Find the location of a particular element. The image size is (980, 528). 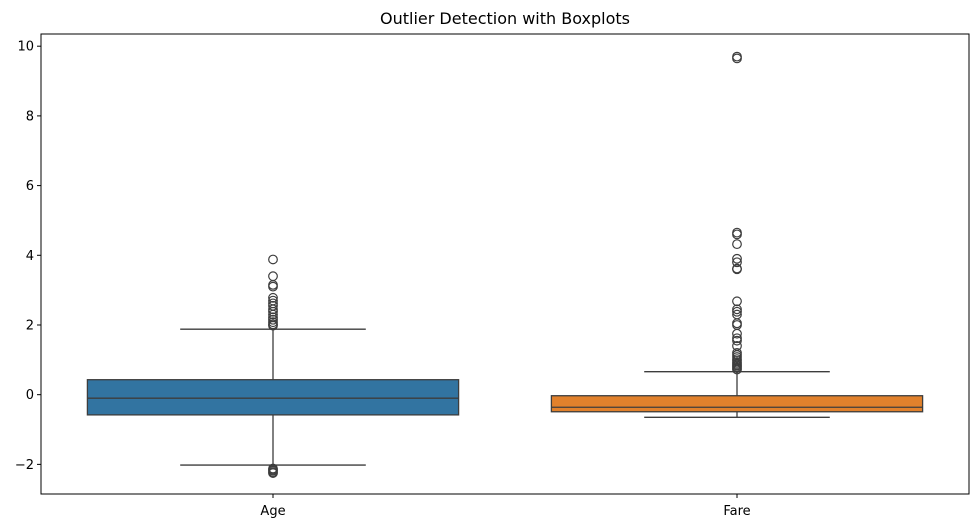

box-age is located at coordinates (273, 397).